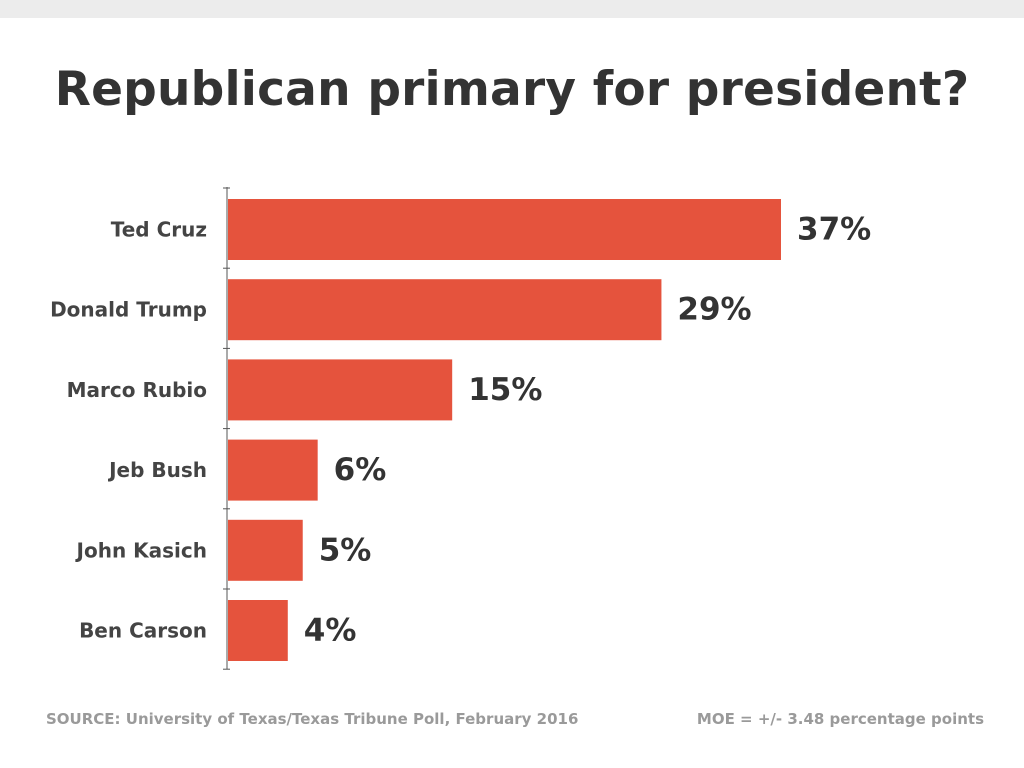 The height and width of the screenshot is (768, 1024). I want to click on moe-note: MOE = +/- 3.48 percentage points, so click(840, 719).